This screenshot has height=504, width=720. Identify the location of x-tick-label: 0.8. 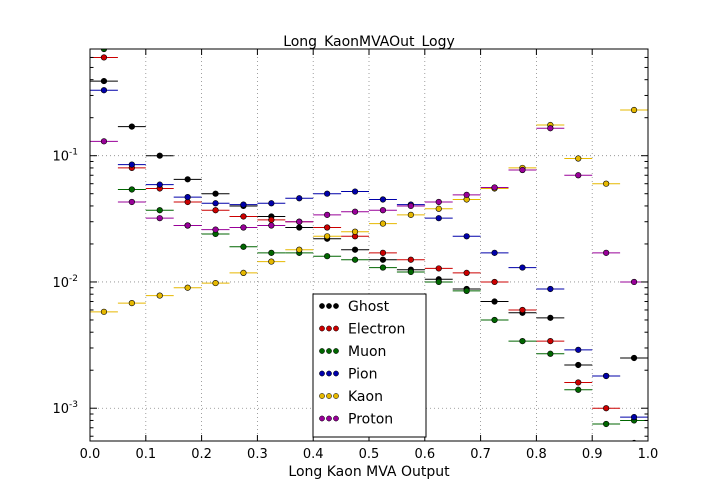
(536, 454).